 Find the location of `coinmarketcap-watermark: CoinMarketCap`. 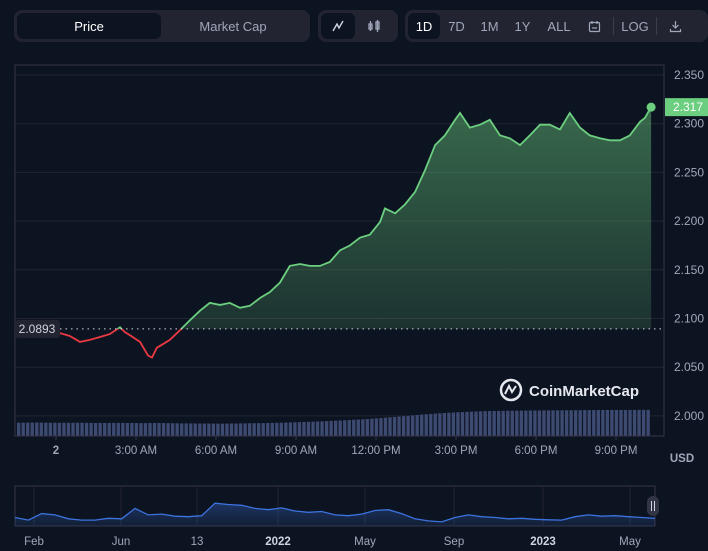

coinmarketcap-watermark: CoinMarketCap is located at coordinates (569, 390).